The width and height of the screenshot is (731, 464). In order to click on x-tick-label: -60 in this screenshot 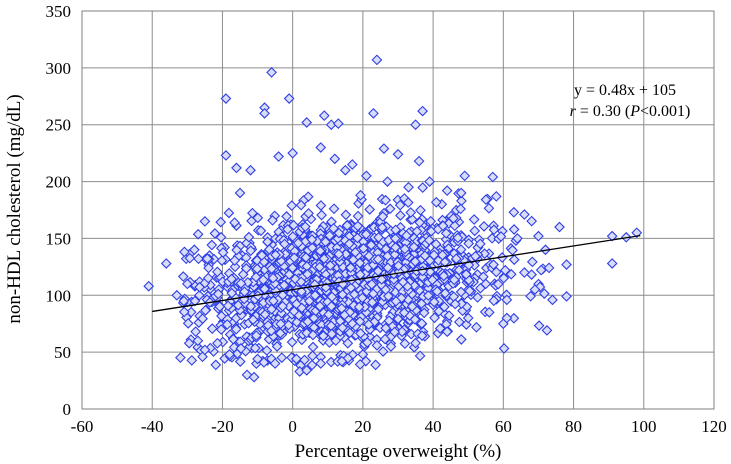, I will do `click(82, 426)`.